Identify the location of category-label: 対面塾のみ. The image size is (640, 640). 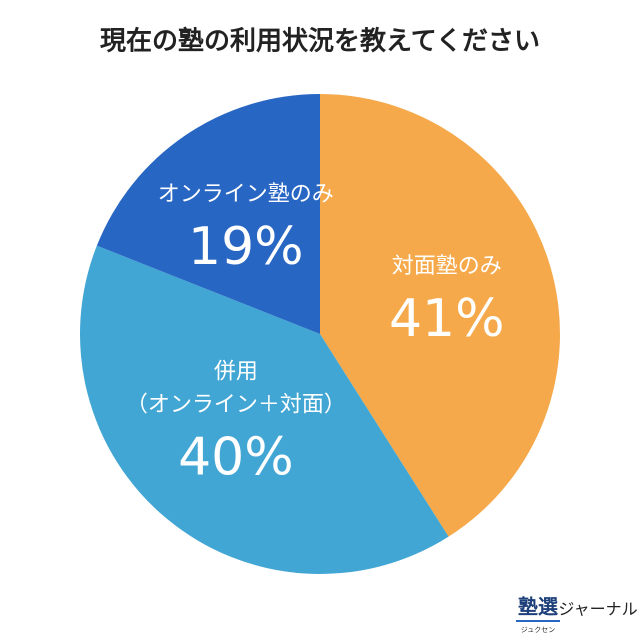
(447, 266).